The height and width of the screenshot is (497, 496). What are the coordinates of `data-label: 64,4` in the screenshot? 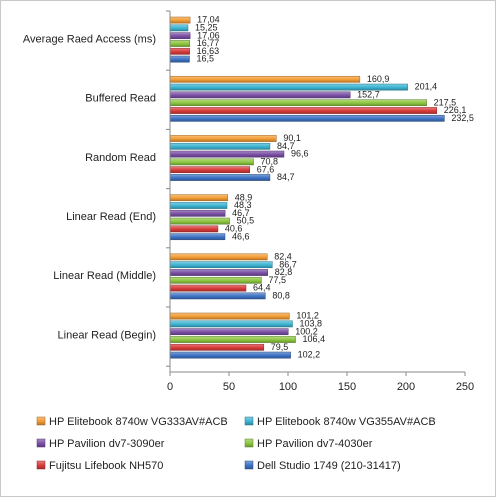 It's located at (262, 288).